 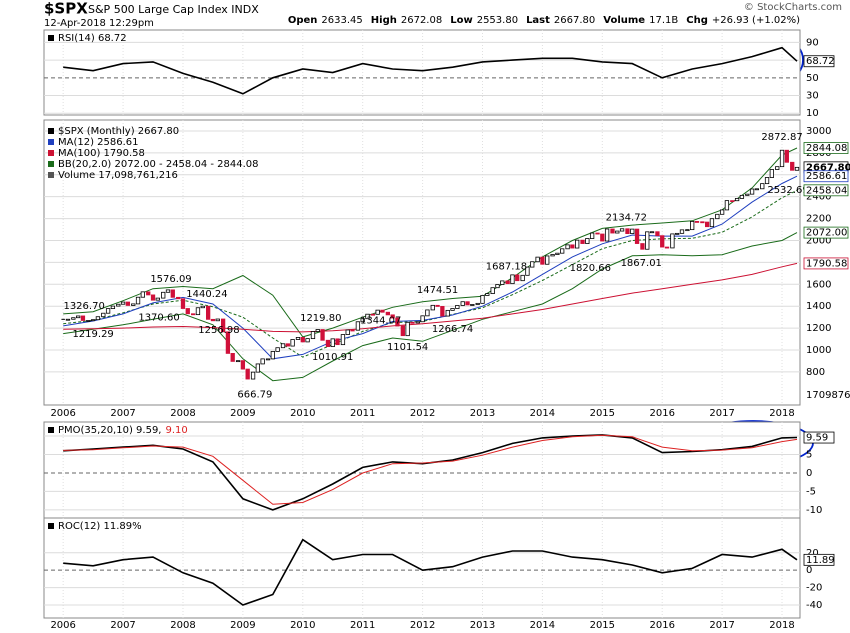 I want to click on x-tick-label: 2017, so click(x=721, y=625).